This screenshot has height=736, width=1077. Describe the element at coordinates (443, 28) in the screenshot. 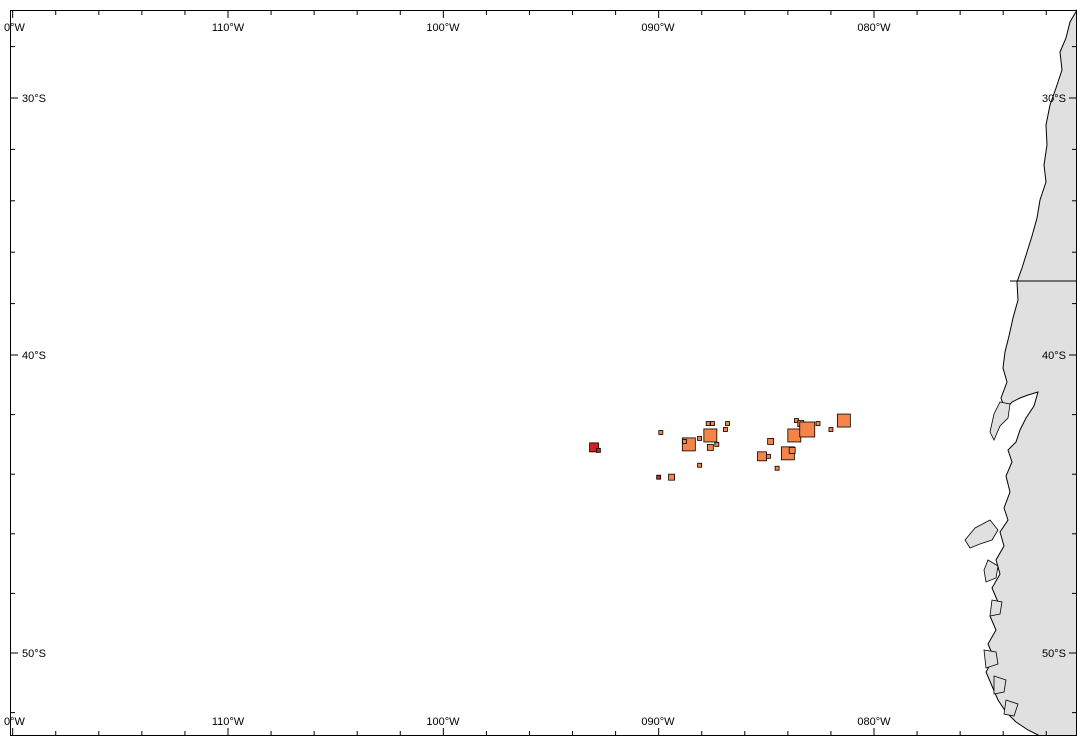

I see `lon-label-top: 100°W` at that location.